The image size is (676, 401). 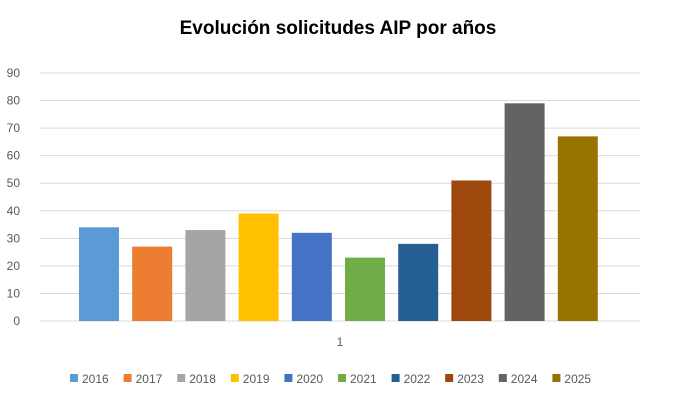 I want to click on chart-title: Evolución solicitudes AIP por años, so click(x=338, y=28).